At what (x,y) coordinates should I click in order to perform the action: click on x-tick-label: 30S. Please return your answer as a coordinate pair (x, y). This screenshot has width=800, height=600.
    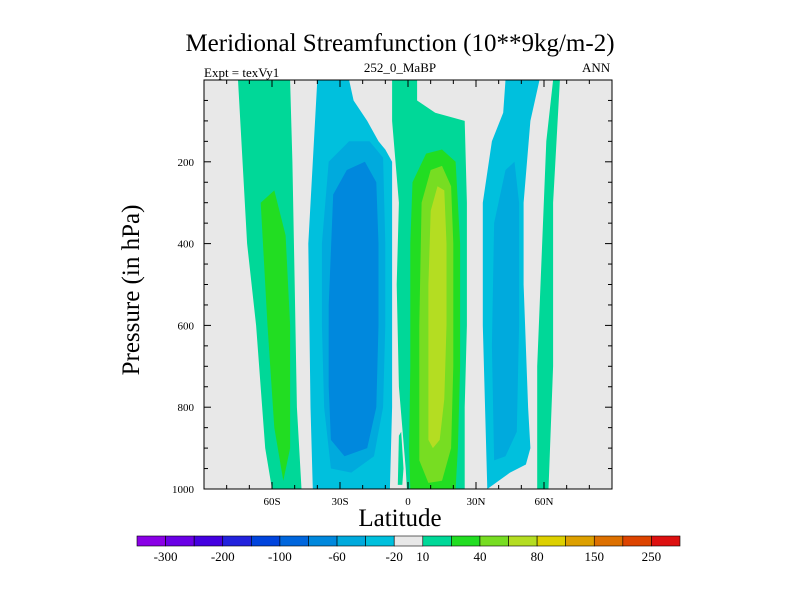
    Looking at the image, I should click on (339, 502).